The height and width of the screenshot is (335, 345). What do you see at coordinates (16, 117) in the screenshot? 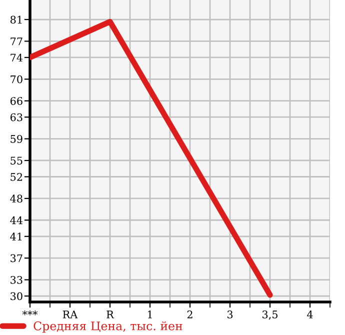
I see `y-tick-label: 63` at bounding box center [16, 117].